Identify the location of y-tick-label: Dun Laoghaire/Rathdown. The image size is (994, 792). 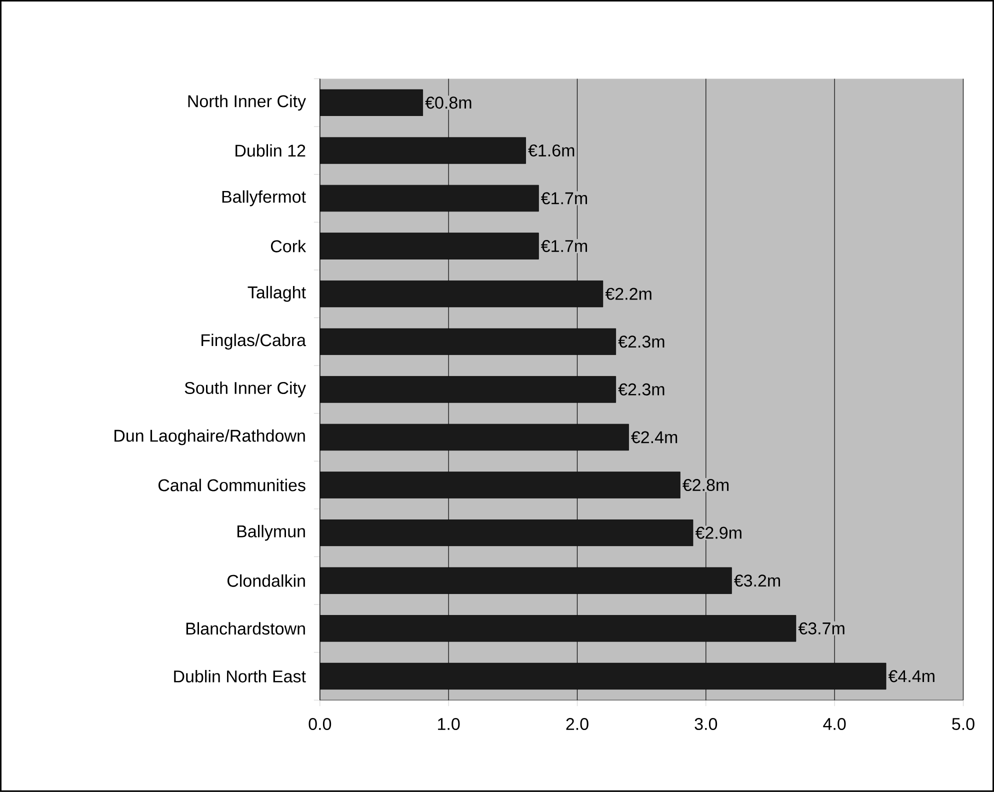
(209, 437).